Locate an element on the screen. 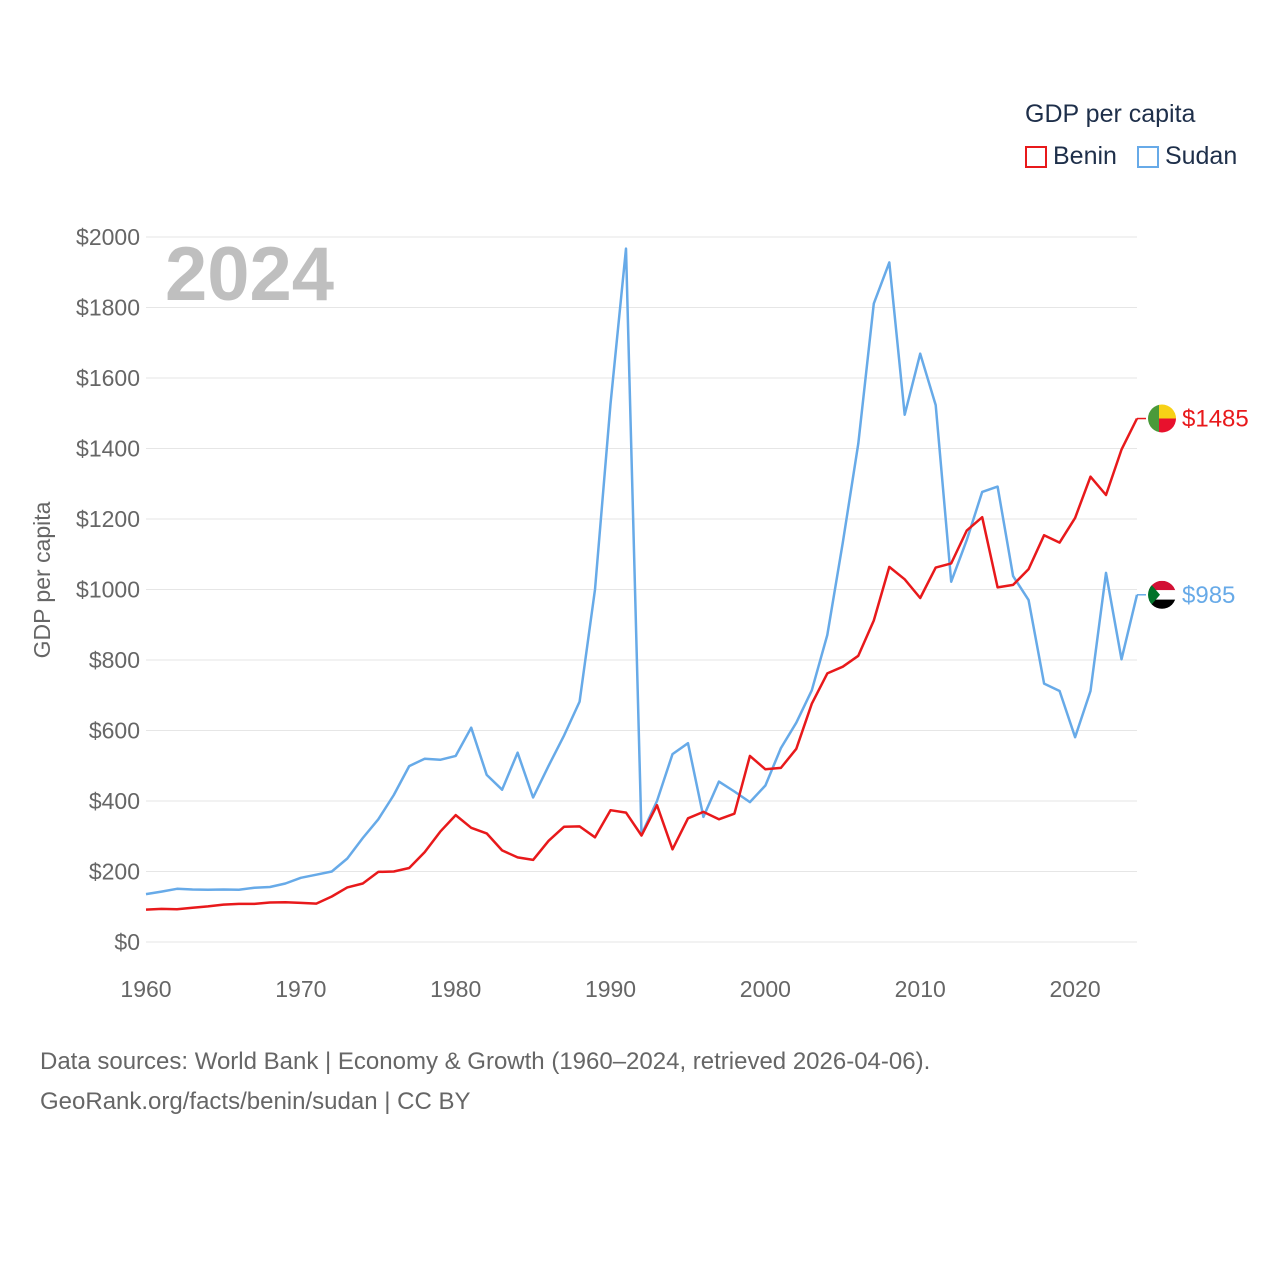 The height and width of the screenshot is (1280, 1280). x-tick-label: 2000 is located at coordinates (765, 989).